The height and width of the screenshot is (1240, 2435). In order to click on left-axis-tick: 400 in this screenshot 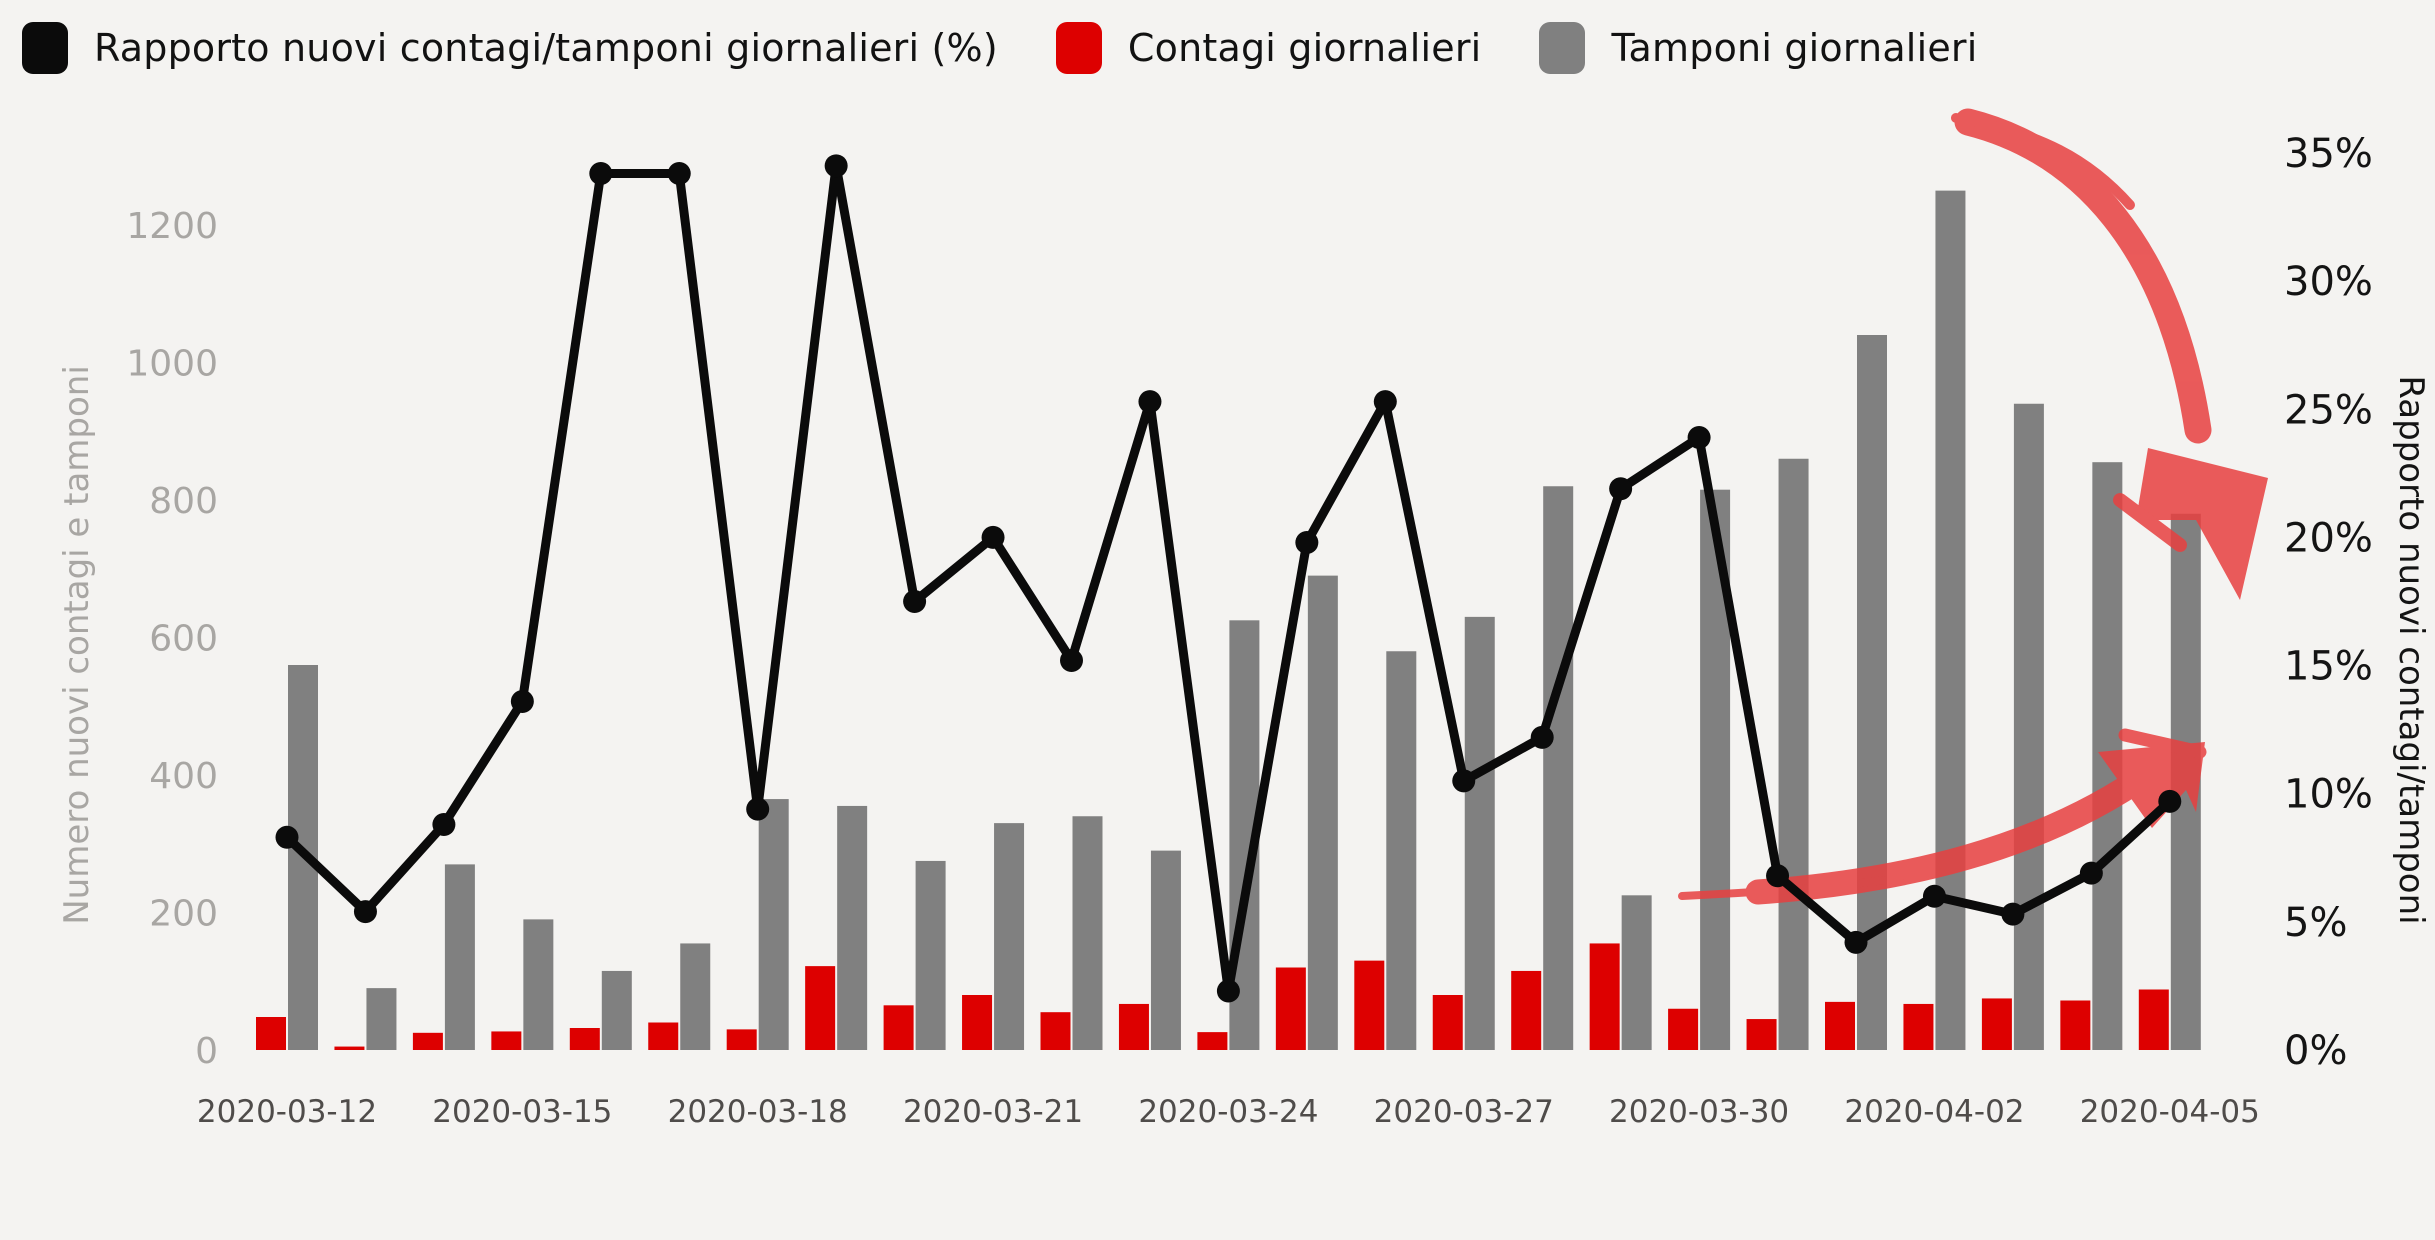, I will do `click(183, 776)`.